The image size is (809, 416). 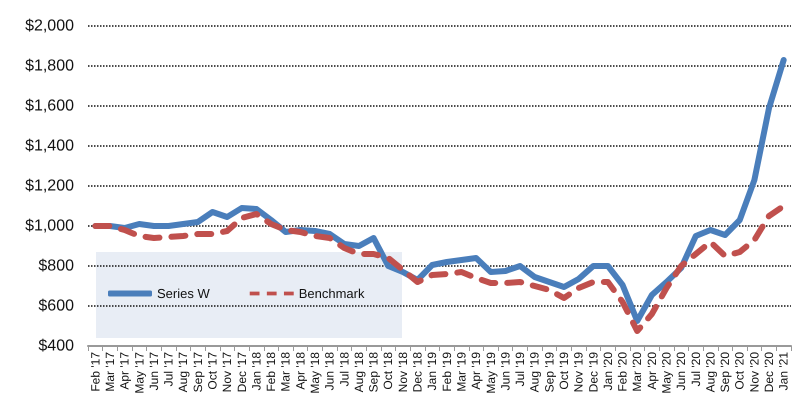 What do you see at coordinates (227, 372) in the screenshot?
I see `x-tick-label: Nov '17` at bounding box center [227, 372].